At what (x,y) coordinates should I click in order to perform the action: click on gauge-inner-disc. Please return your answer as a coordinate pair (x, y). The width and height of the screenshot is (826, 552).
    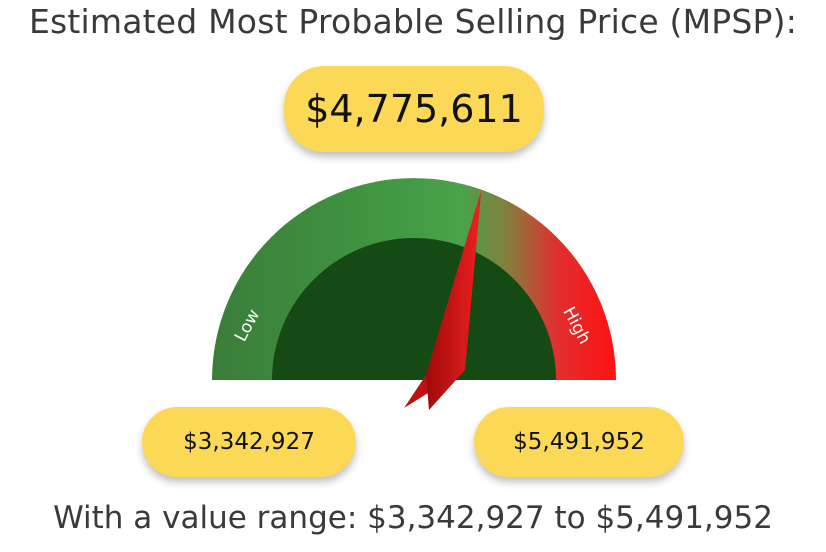
    Looking at the image, I should click on (414, 309).